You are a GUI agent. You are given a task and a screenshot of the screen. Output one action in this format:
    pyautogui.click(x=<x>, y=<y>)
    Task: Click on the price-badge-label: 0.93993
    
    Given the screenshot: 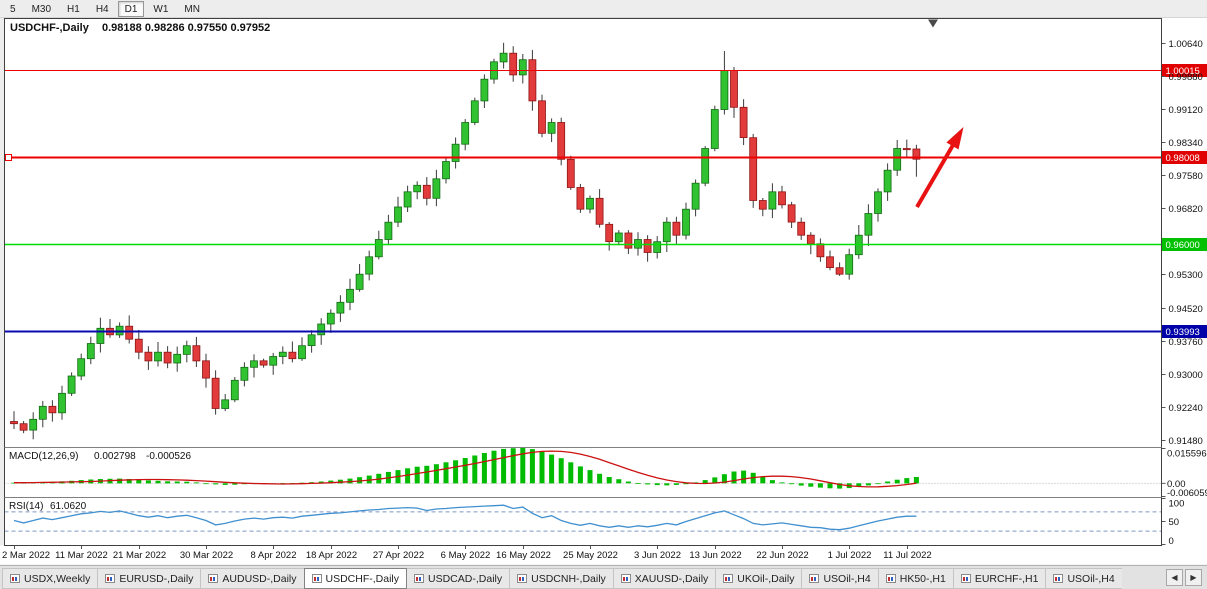 What is the action you would take?
    pyautogui.click(x=1183, y=332)
    